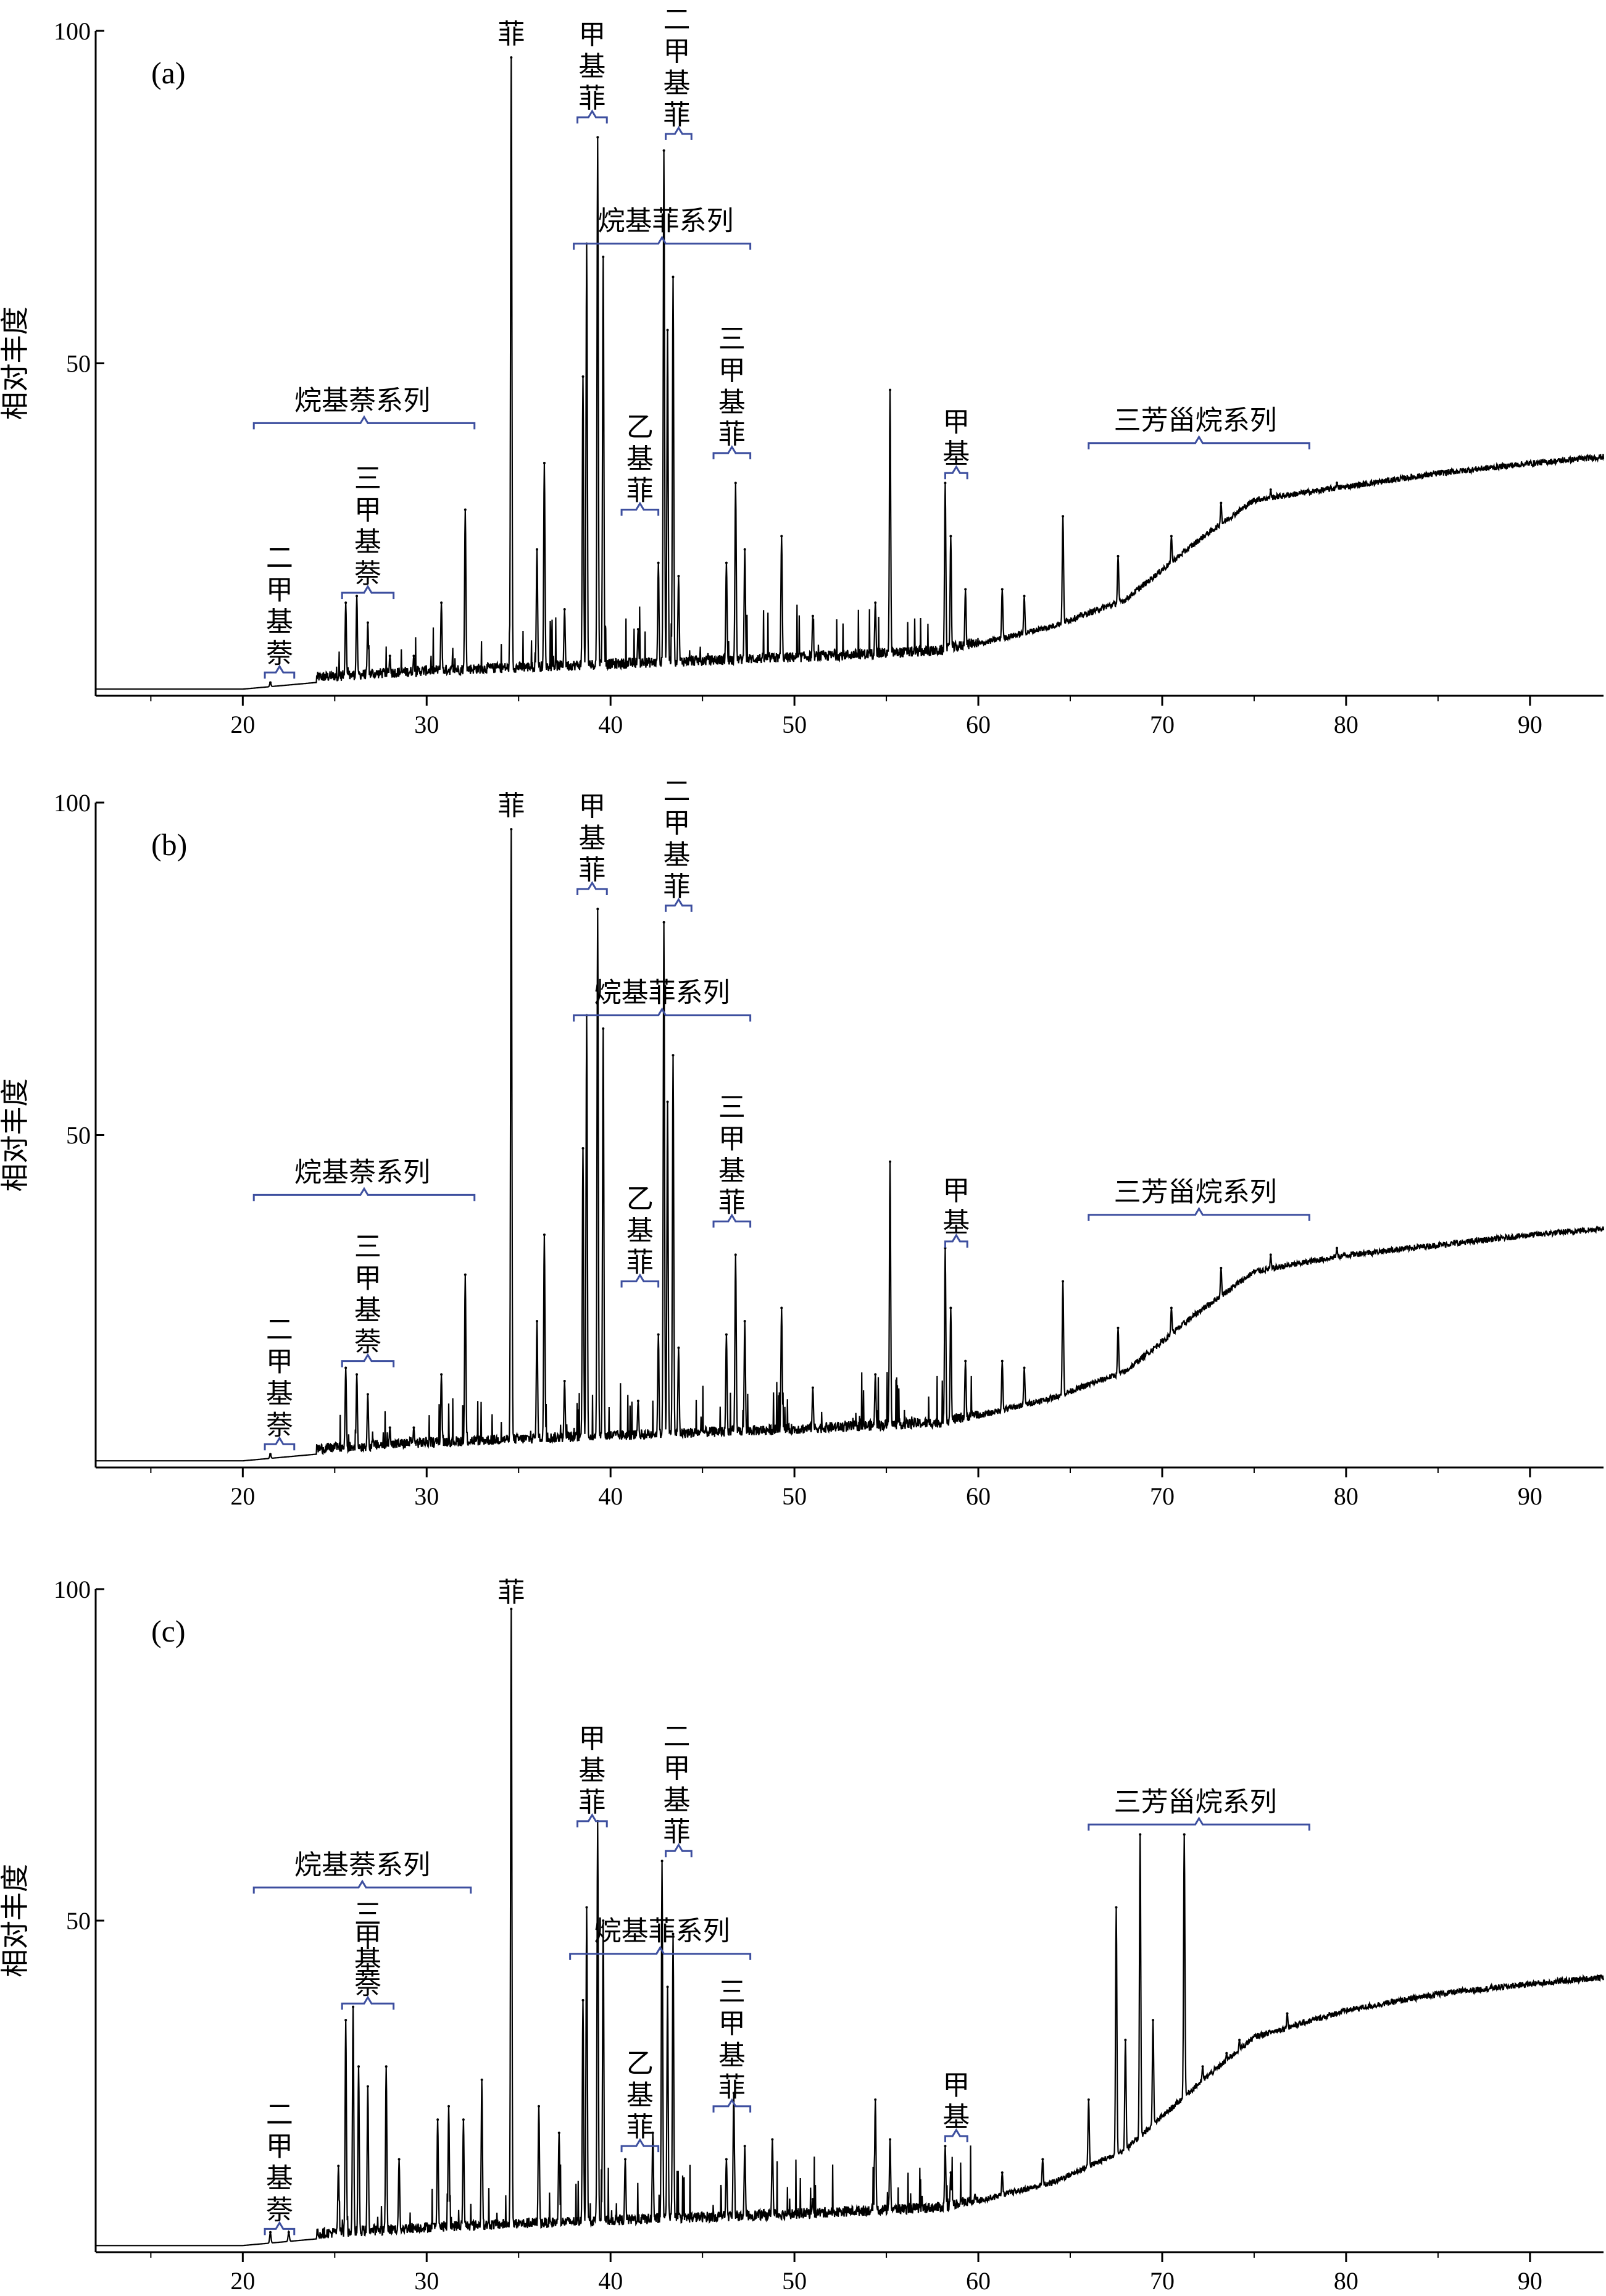 Image resolution: width=1606 pixels, height=2296 pixels. I want to click on annotation: 烷基萘系列, so click(362, 1871).